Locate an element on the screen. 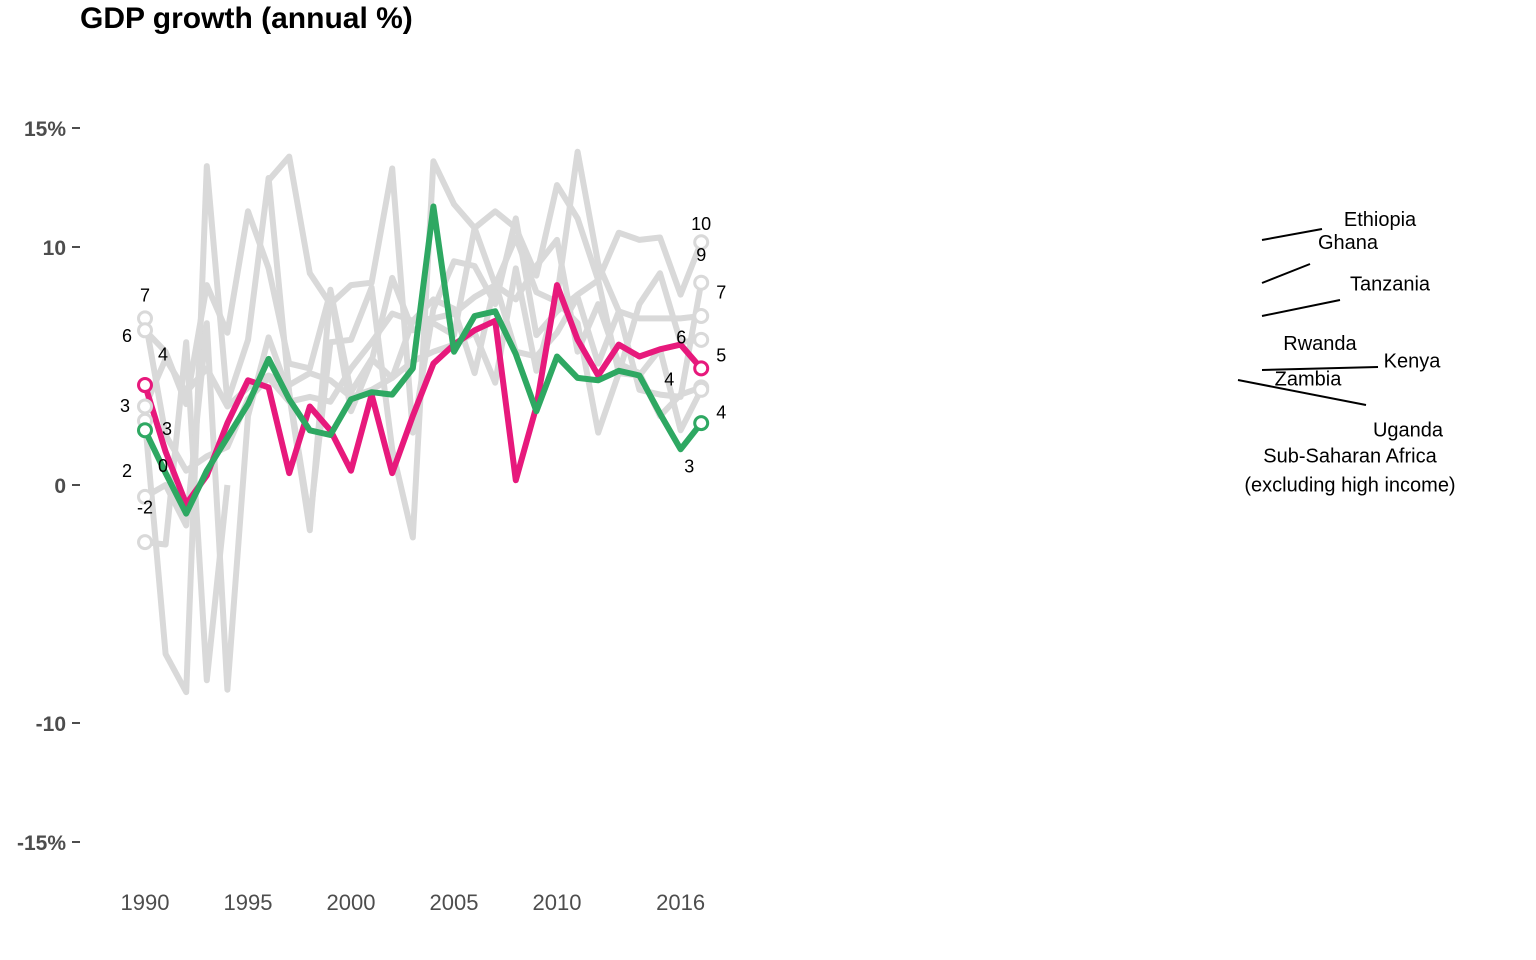 The height and width of the screenshot is (960, 1536). x-tick-label: 1990 is located at coordinates (145, 902).